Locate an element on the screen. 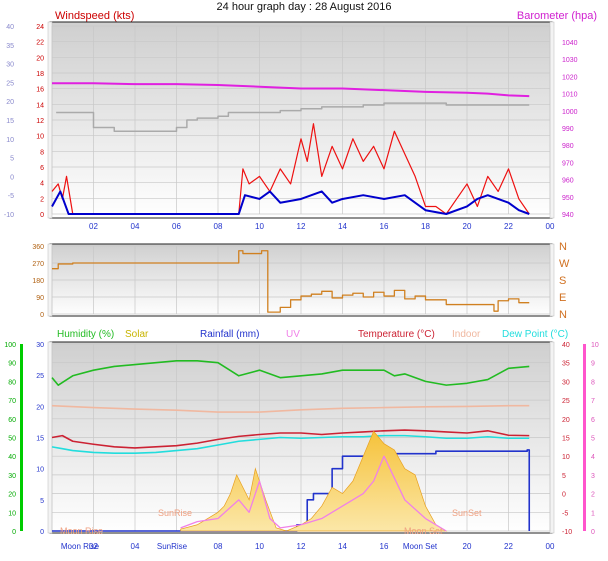 Image resolution: width=608 pixels, height=561 pixels. temperature-tick-label: -5 is located at coordinates (565, 513).